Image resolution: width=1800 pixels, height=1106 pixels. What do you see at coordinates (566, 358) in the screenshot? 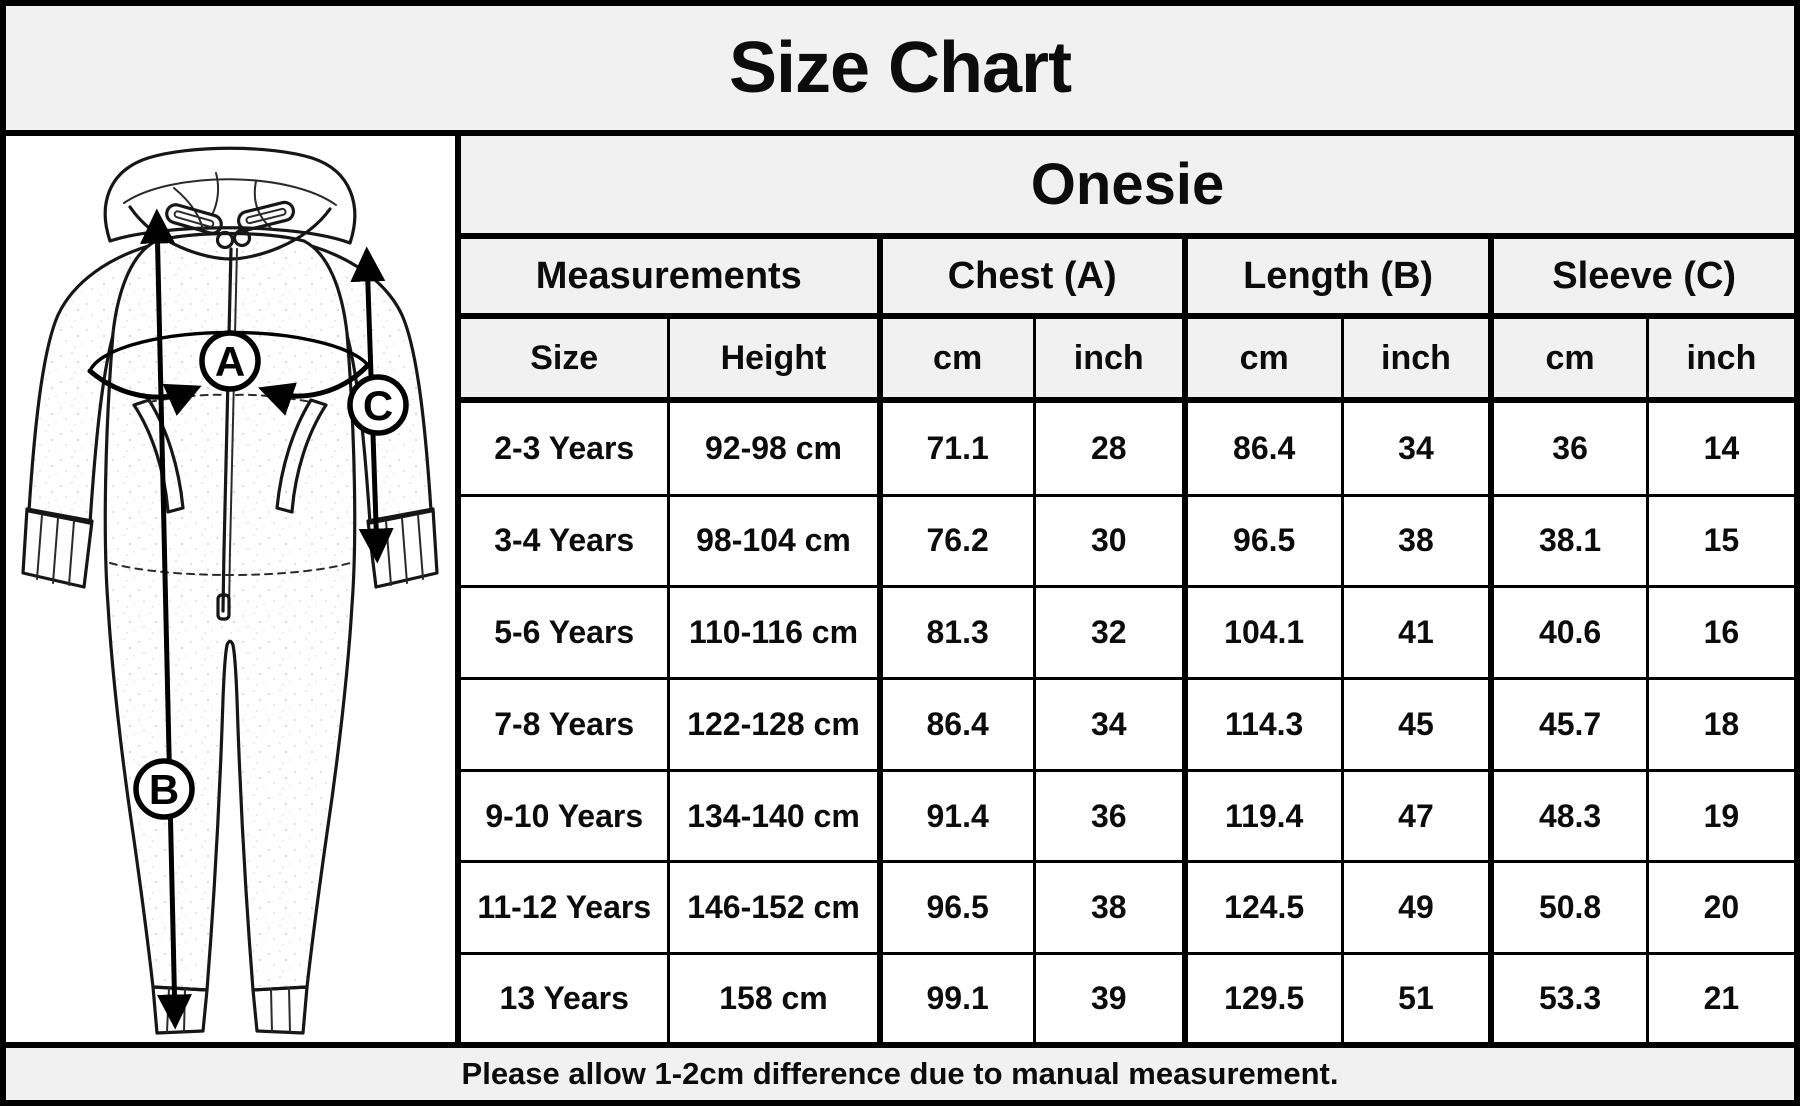
I see `col-header-size: Size` at bounding box center [566, 358].